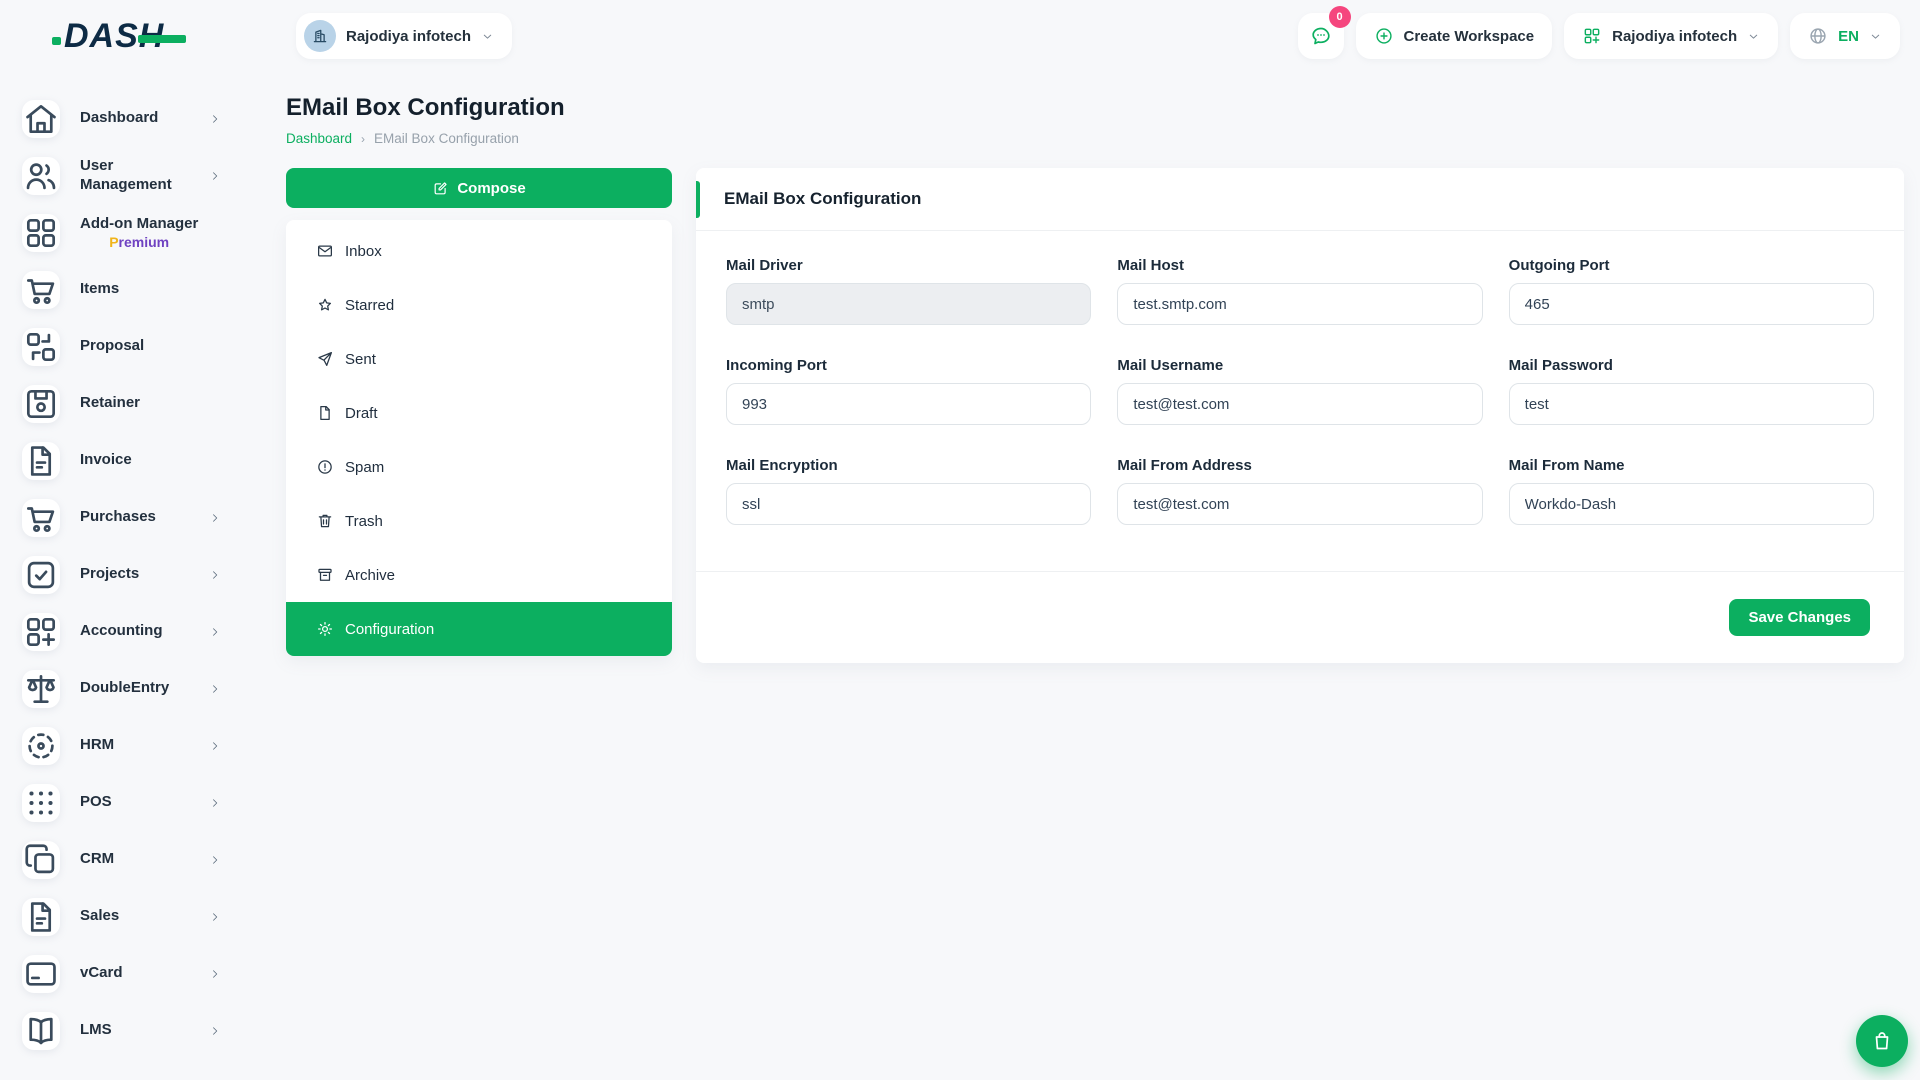  What do you see at coordinates (162, 39) in the screenshot?
I see `logo-accent-bar` at bounding box center [162, 39].